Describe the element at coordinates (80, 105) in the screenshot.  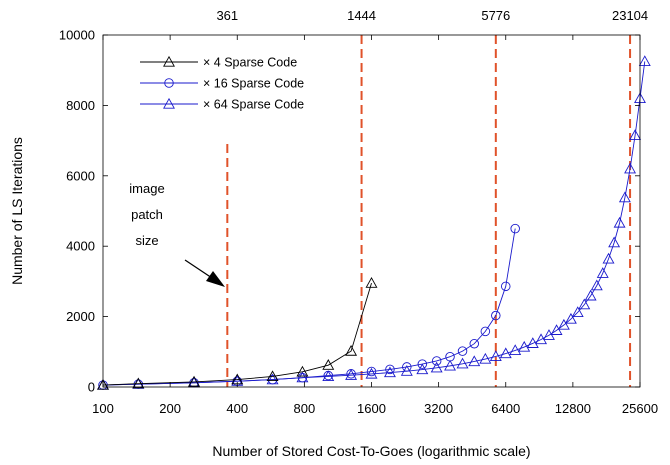
I see `y-tick-label: 8000` at that location.